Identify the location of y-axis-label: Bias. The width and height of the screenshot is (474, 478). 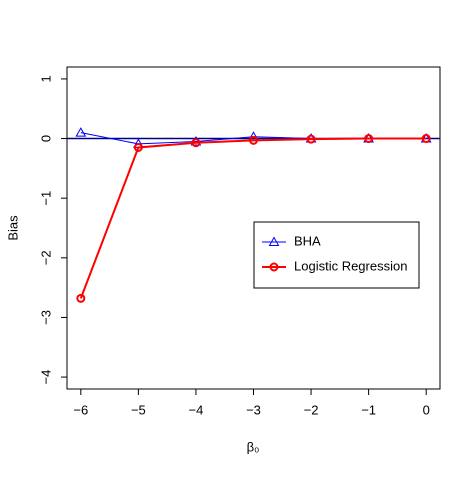
(12, 228).